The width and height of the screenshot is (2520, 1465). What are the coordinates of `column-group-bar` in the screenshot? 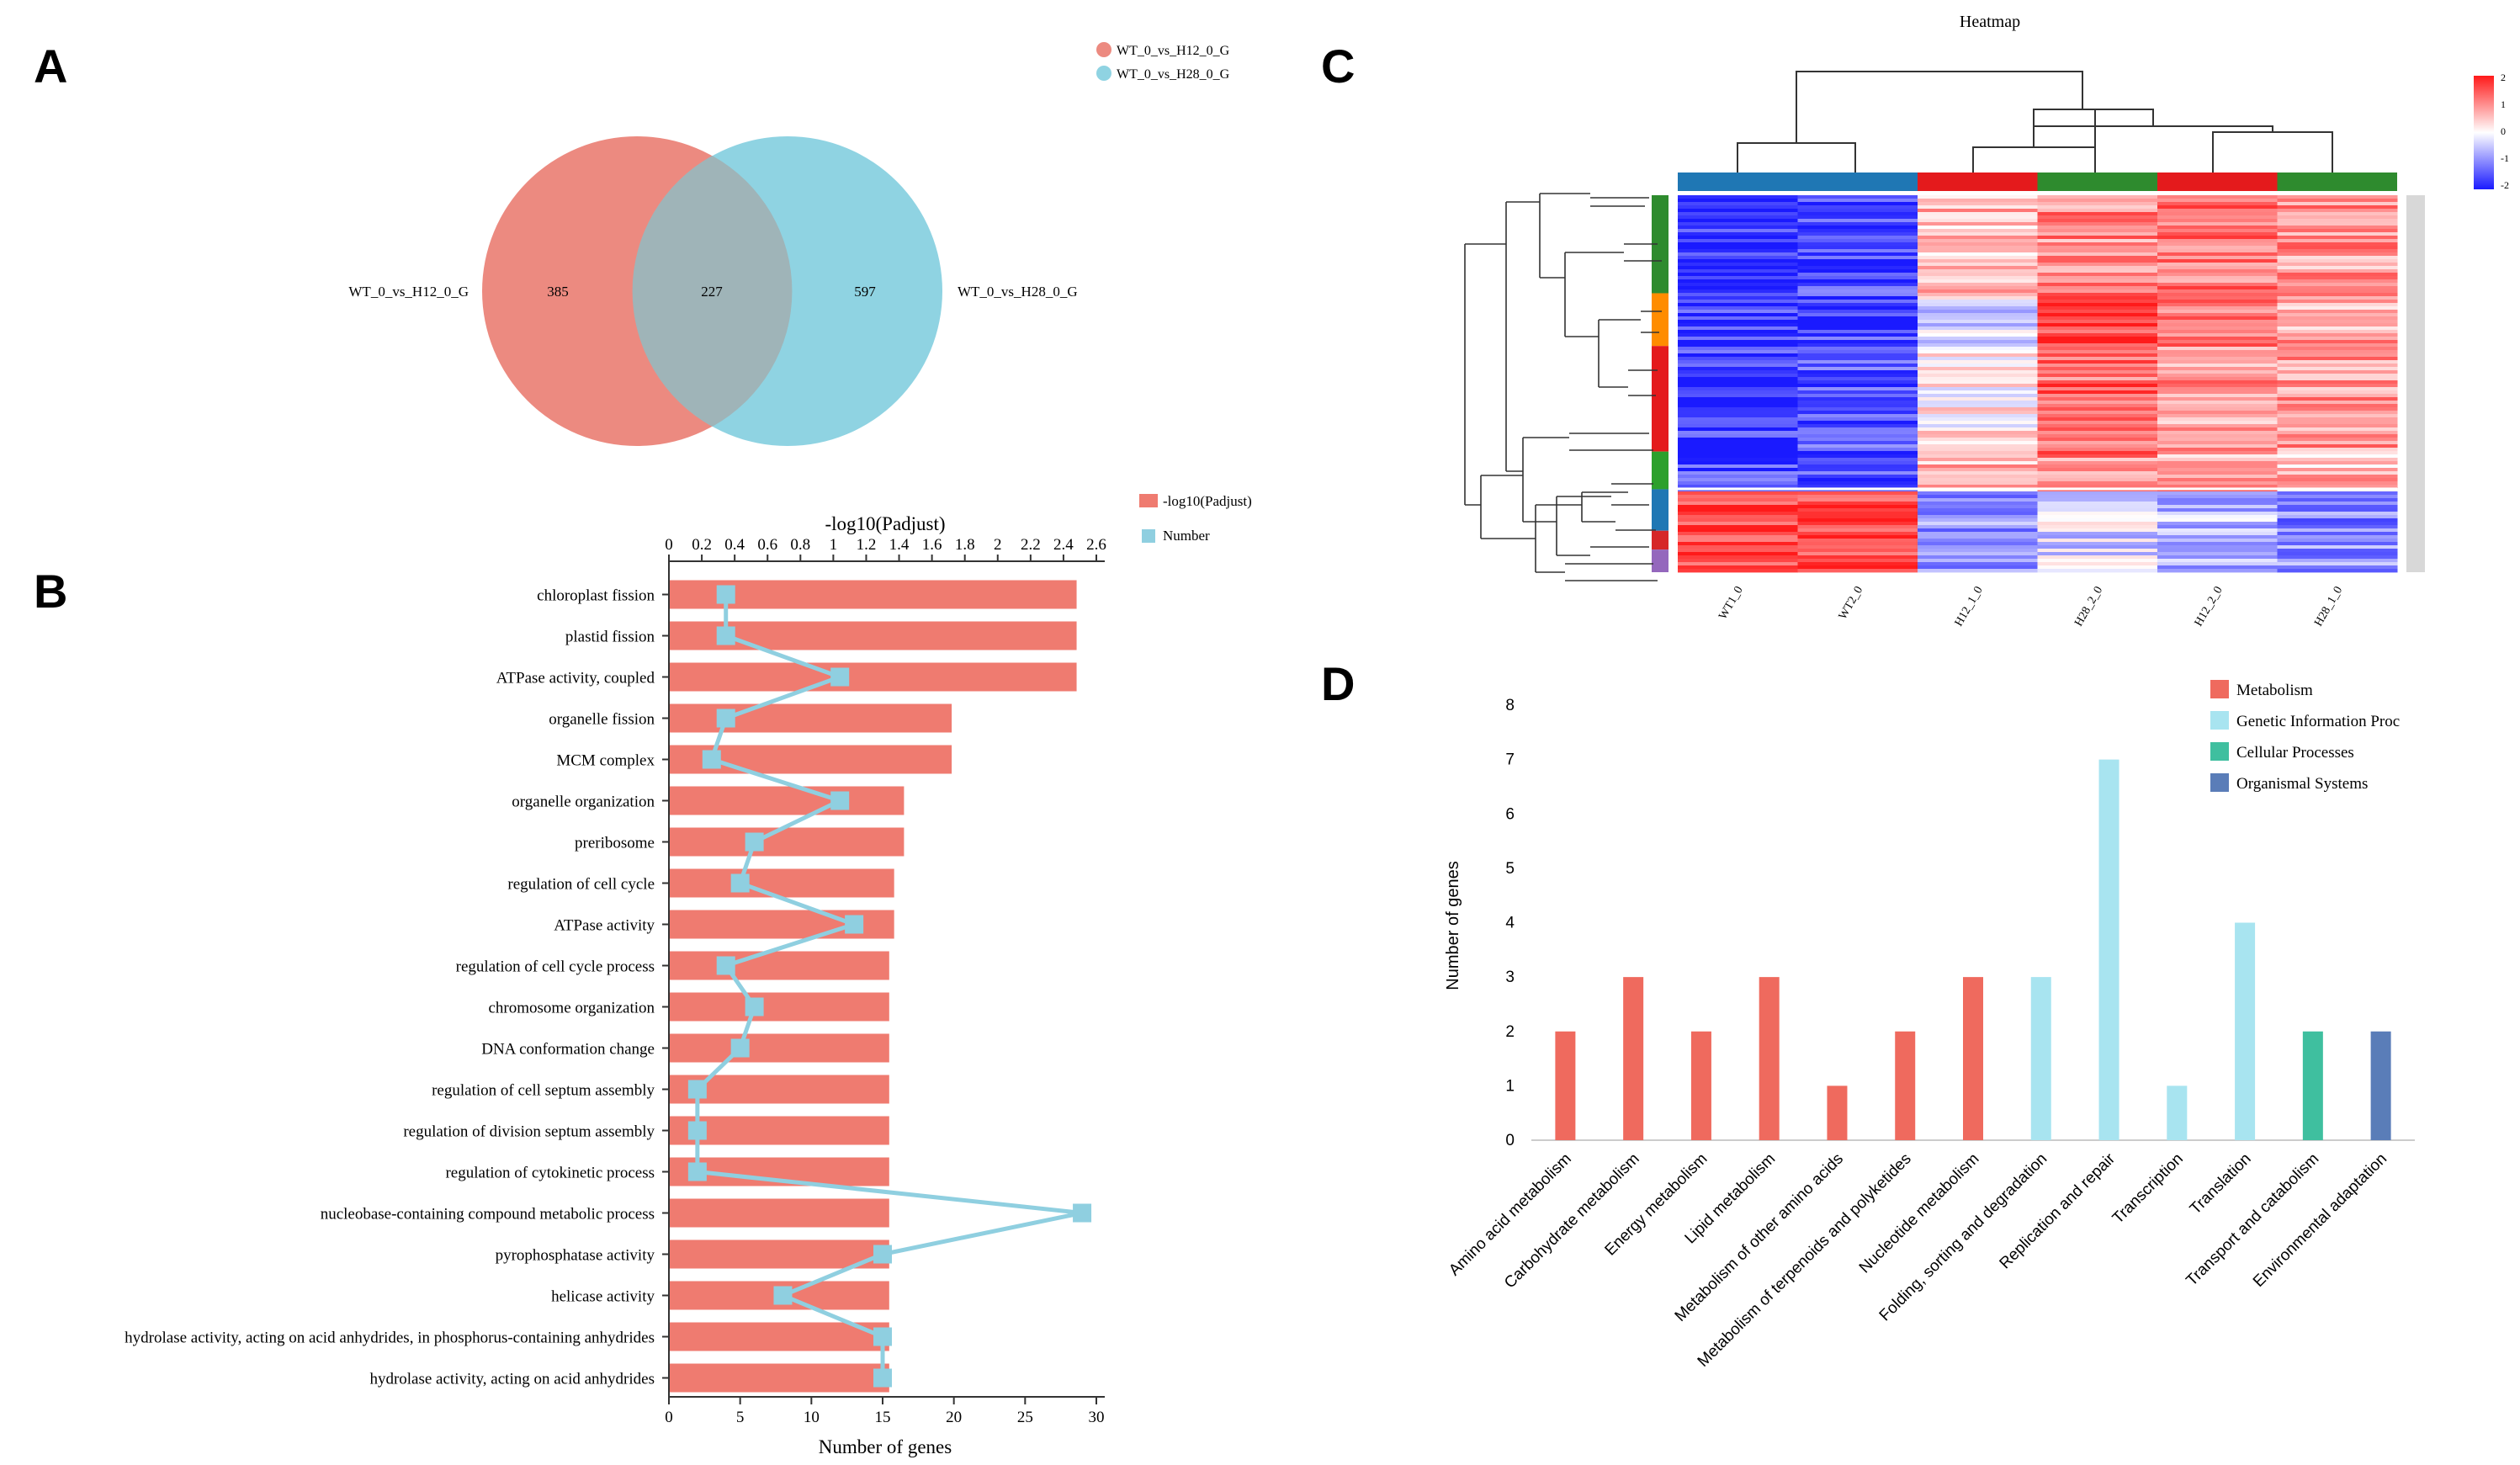 It's located at (1978, 182).